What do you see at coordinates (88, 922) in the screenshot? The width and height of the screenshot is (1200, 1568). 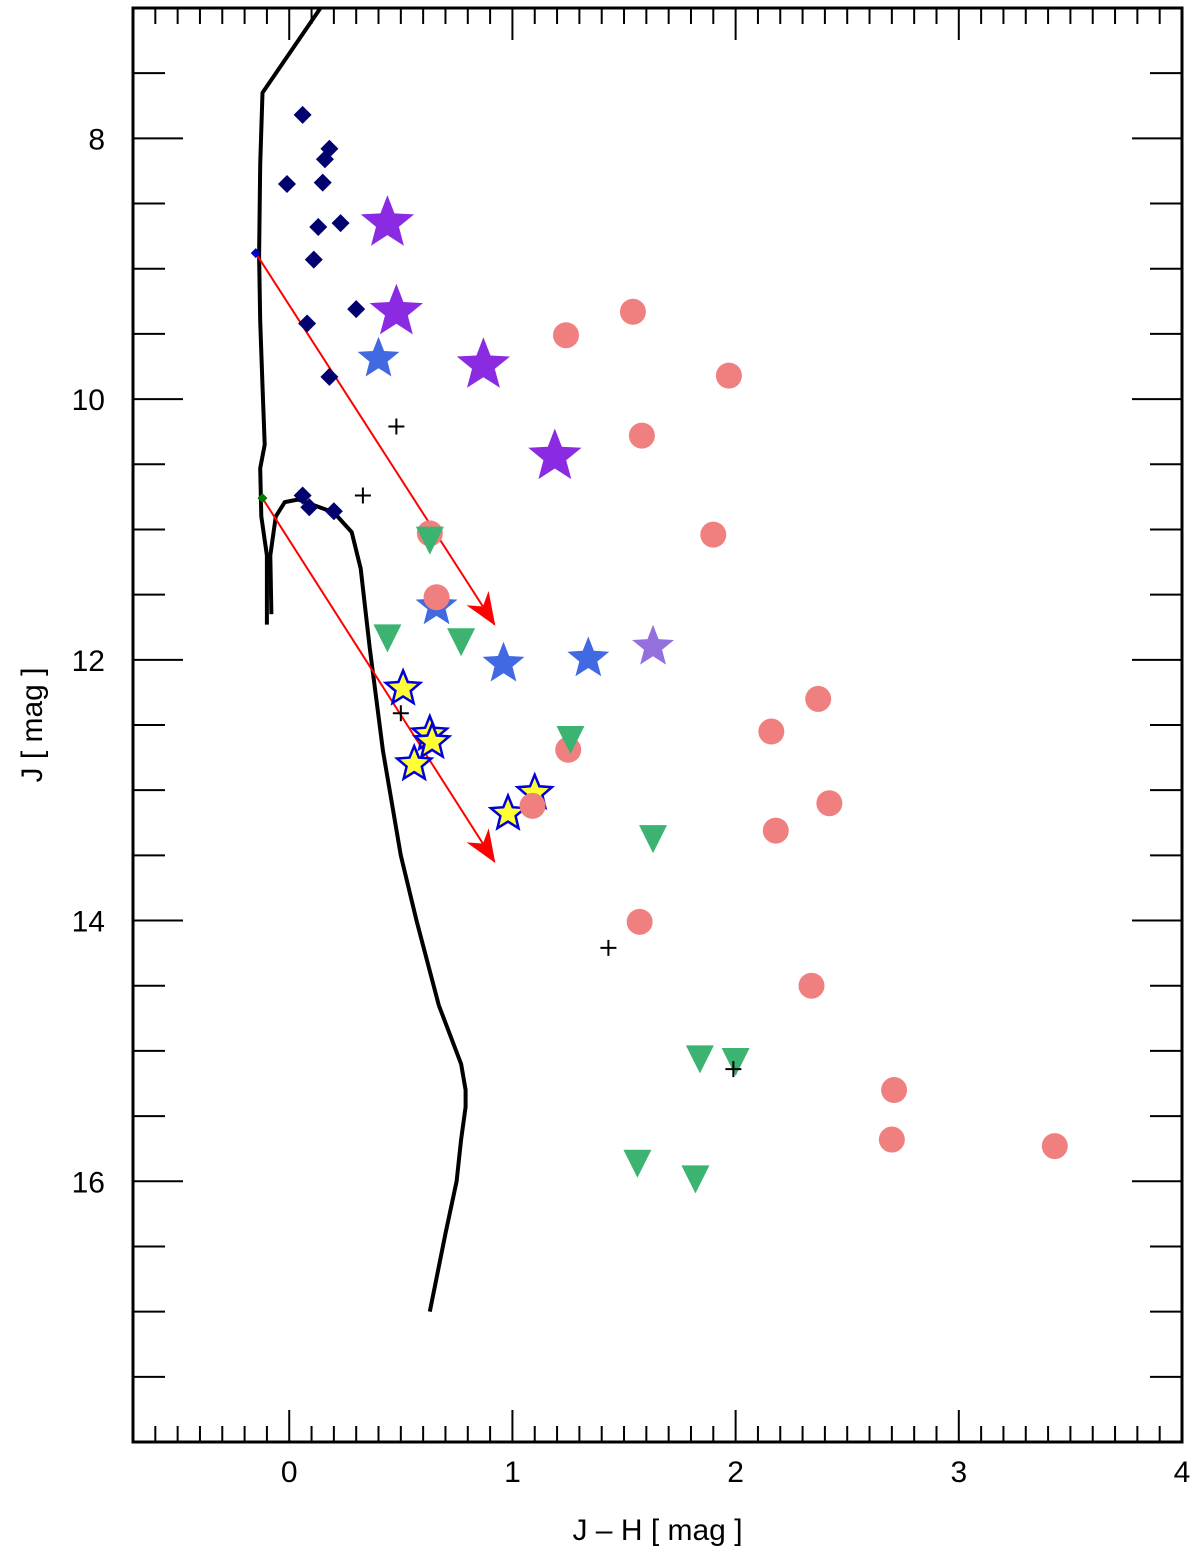 I see `y-tick-label: 14` at bounding box center [88, 922].